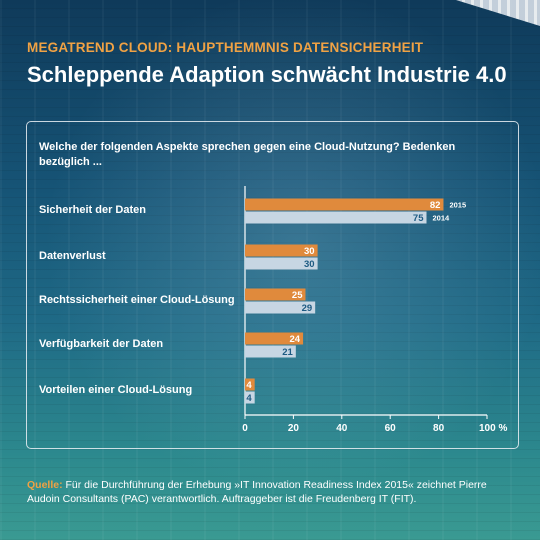 Image resolution: width=540 pixels, height=540 pixels. Describe the element at coordinates (309, 251) in the screenshot. I see `value-label-2015: 30` at that location.